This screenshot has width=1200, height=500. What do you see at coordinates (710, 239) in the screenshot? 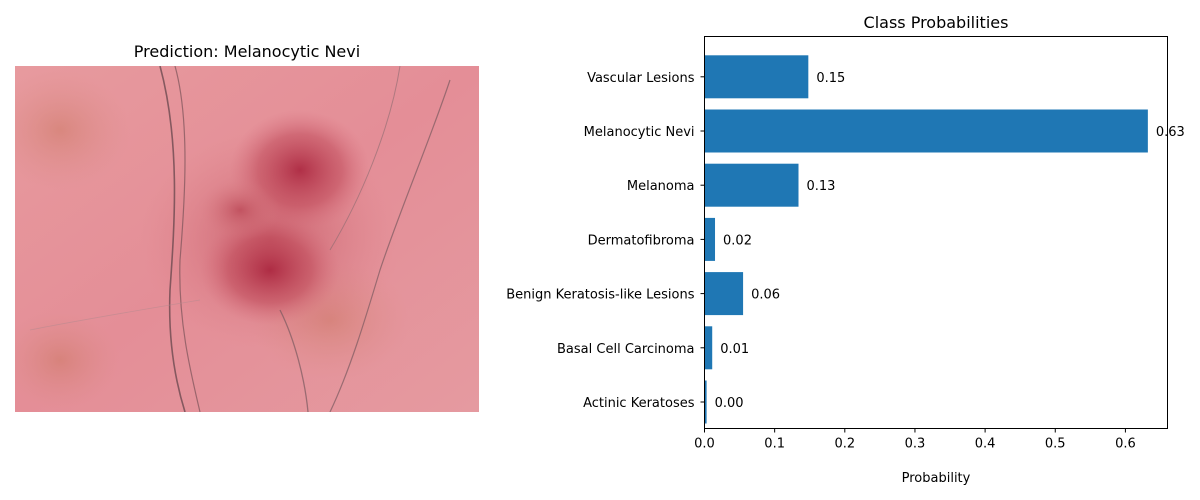
I see `bar-dermatofibroma` at bounding box center [710, 239].